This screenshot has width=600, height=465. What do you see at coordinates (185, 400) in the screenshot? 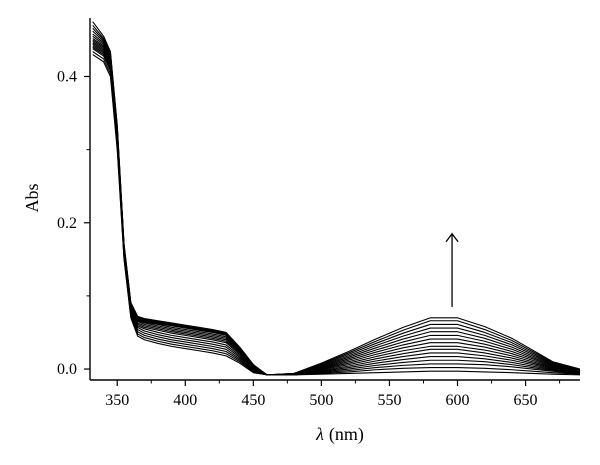
I see `x-tick-label-400: 400` at bounding box center [185, 400].